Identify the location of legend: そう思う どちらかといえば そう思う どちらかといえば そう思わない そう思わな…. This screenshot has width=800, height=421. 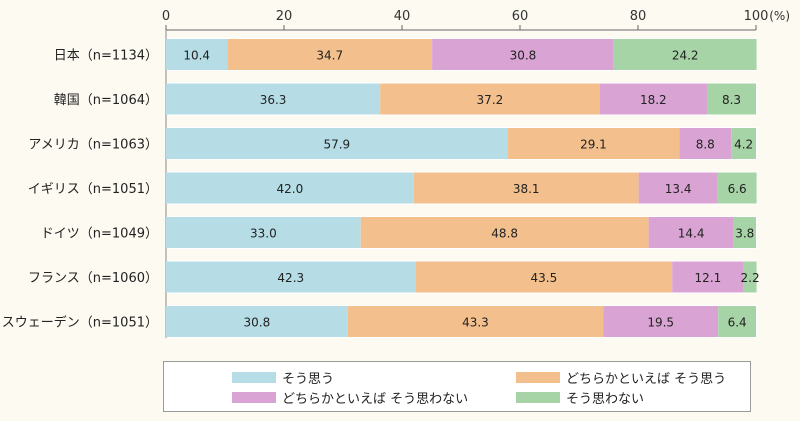
(457, 386).